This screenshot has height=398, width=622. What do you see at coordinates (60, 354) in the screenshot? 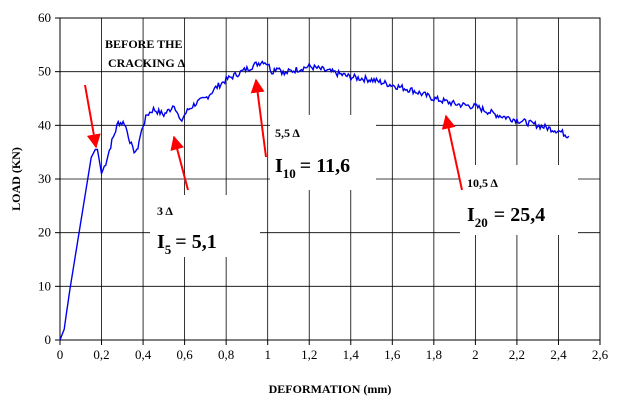
I see `x-tick-label: 0` at bounding box center [60, 354].